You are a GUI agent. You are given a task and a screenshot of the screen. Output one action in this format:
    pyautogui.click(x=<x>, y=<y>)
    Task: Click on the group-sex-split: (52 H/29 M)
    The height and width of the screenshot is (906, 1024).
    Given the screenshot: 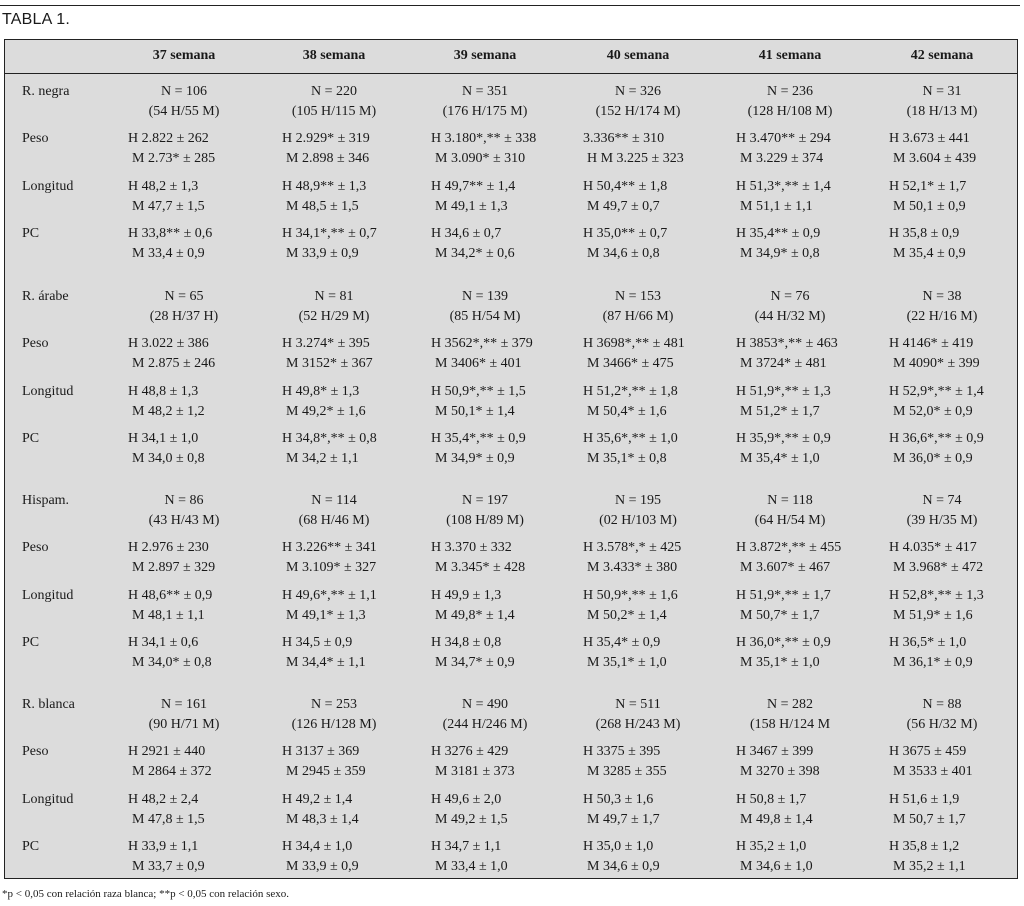 What is the action you would take?
    pyautogui.click(x=334, y=316)
    